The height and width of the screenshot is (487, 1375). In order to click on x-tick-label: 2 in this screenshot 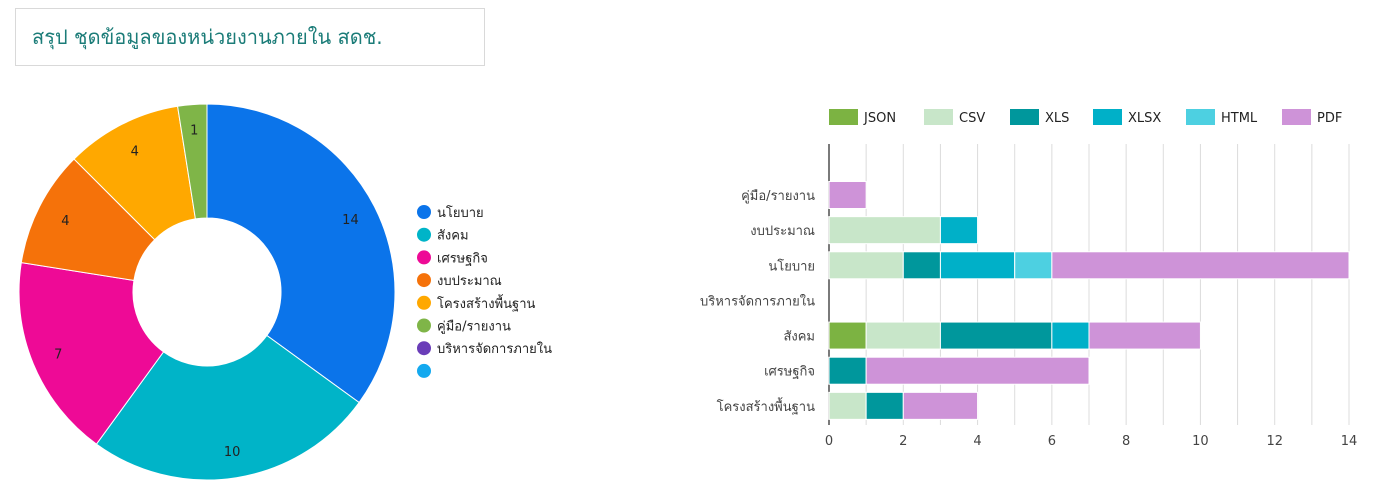, I will do `click(903, 441)`.